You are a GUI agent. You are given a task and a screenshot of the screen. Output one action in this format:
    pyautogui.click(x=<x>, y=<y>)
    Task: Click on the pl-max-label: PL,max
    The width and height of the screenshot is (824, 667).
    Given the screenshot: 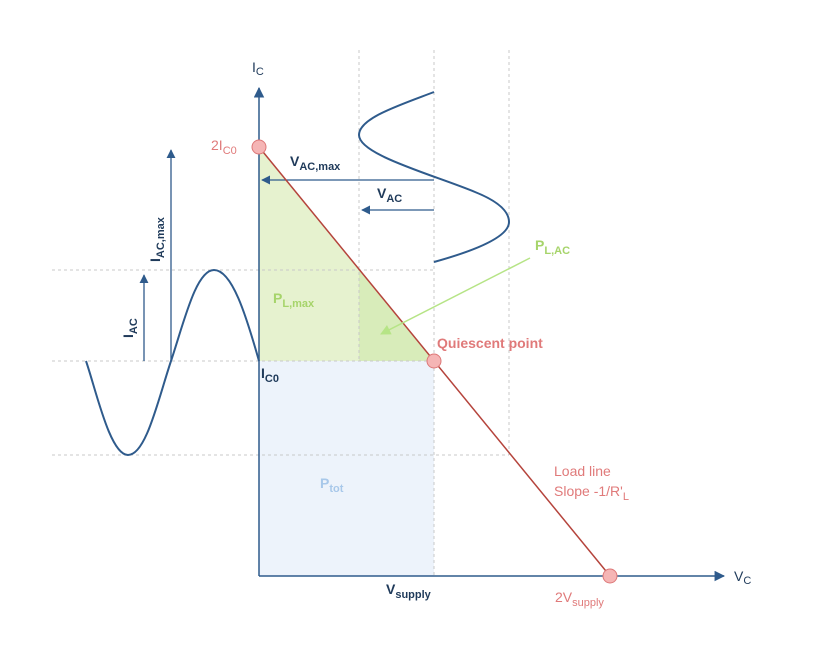 What is the action you would take?
    pyautogui.click(x=294, y=300)
    